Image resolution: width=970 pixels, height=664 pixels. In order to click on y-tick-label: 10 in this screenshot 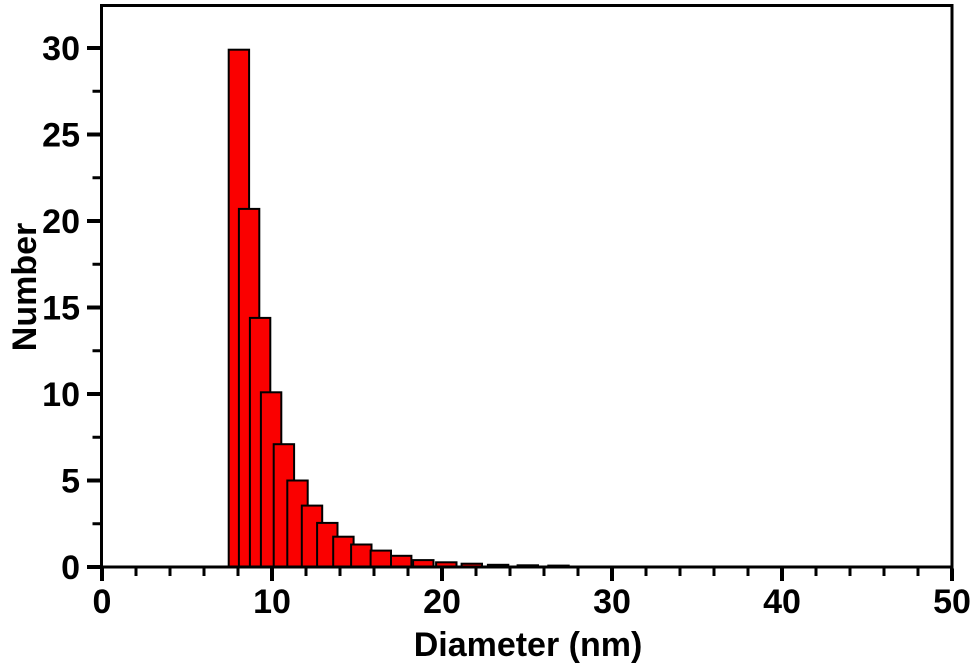, I will do `click(61, 395)`.